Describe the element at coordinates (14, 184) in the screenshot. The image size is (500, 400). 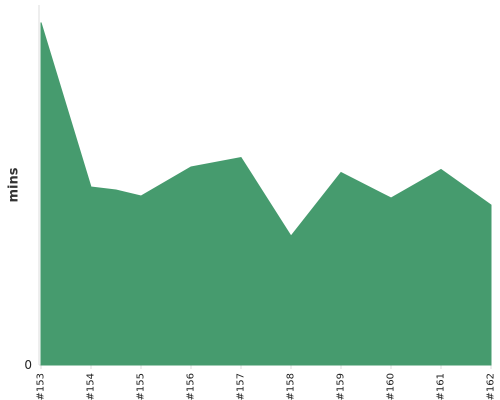
I see `y-axis-title: mins` at that location.